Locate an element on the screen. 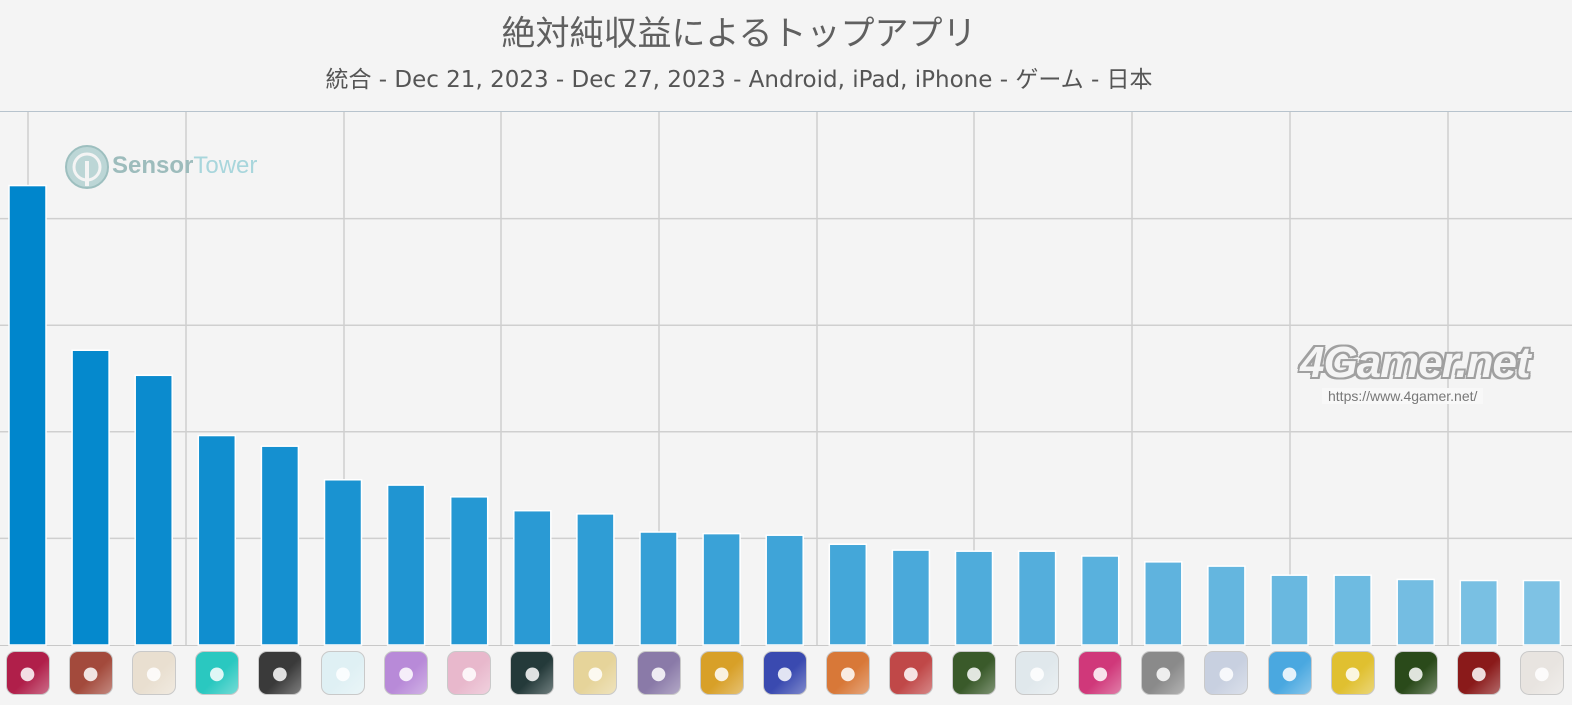 Image resolution: width=1572 pixels, height=705 pixels. silver-hair-girl-icon: ● is located at coordinates (1226, 673).